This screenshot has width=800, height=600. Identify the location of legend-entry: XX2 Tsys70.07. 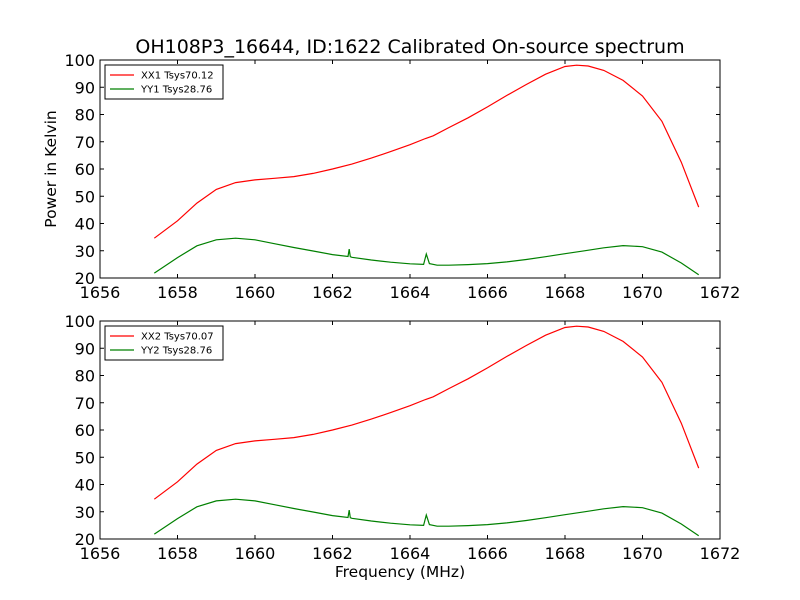
(177, 337).